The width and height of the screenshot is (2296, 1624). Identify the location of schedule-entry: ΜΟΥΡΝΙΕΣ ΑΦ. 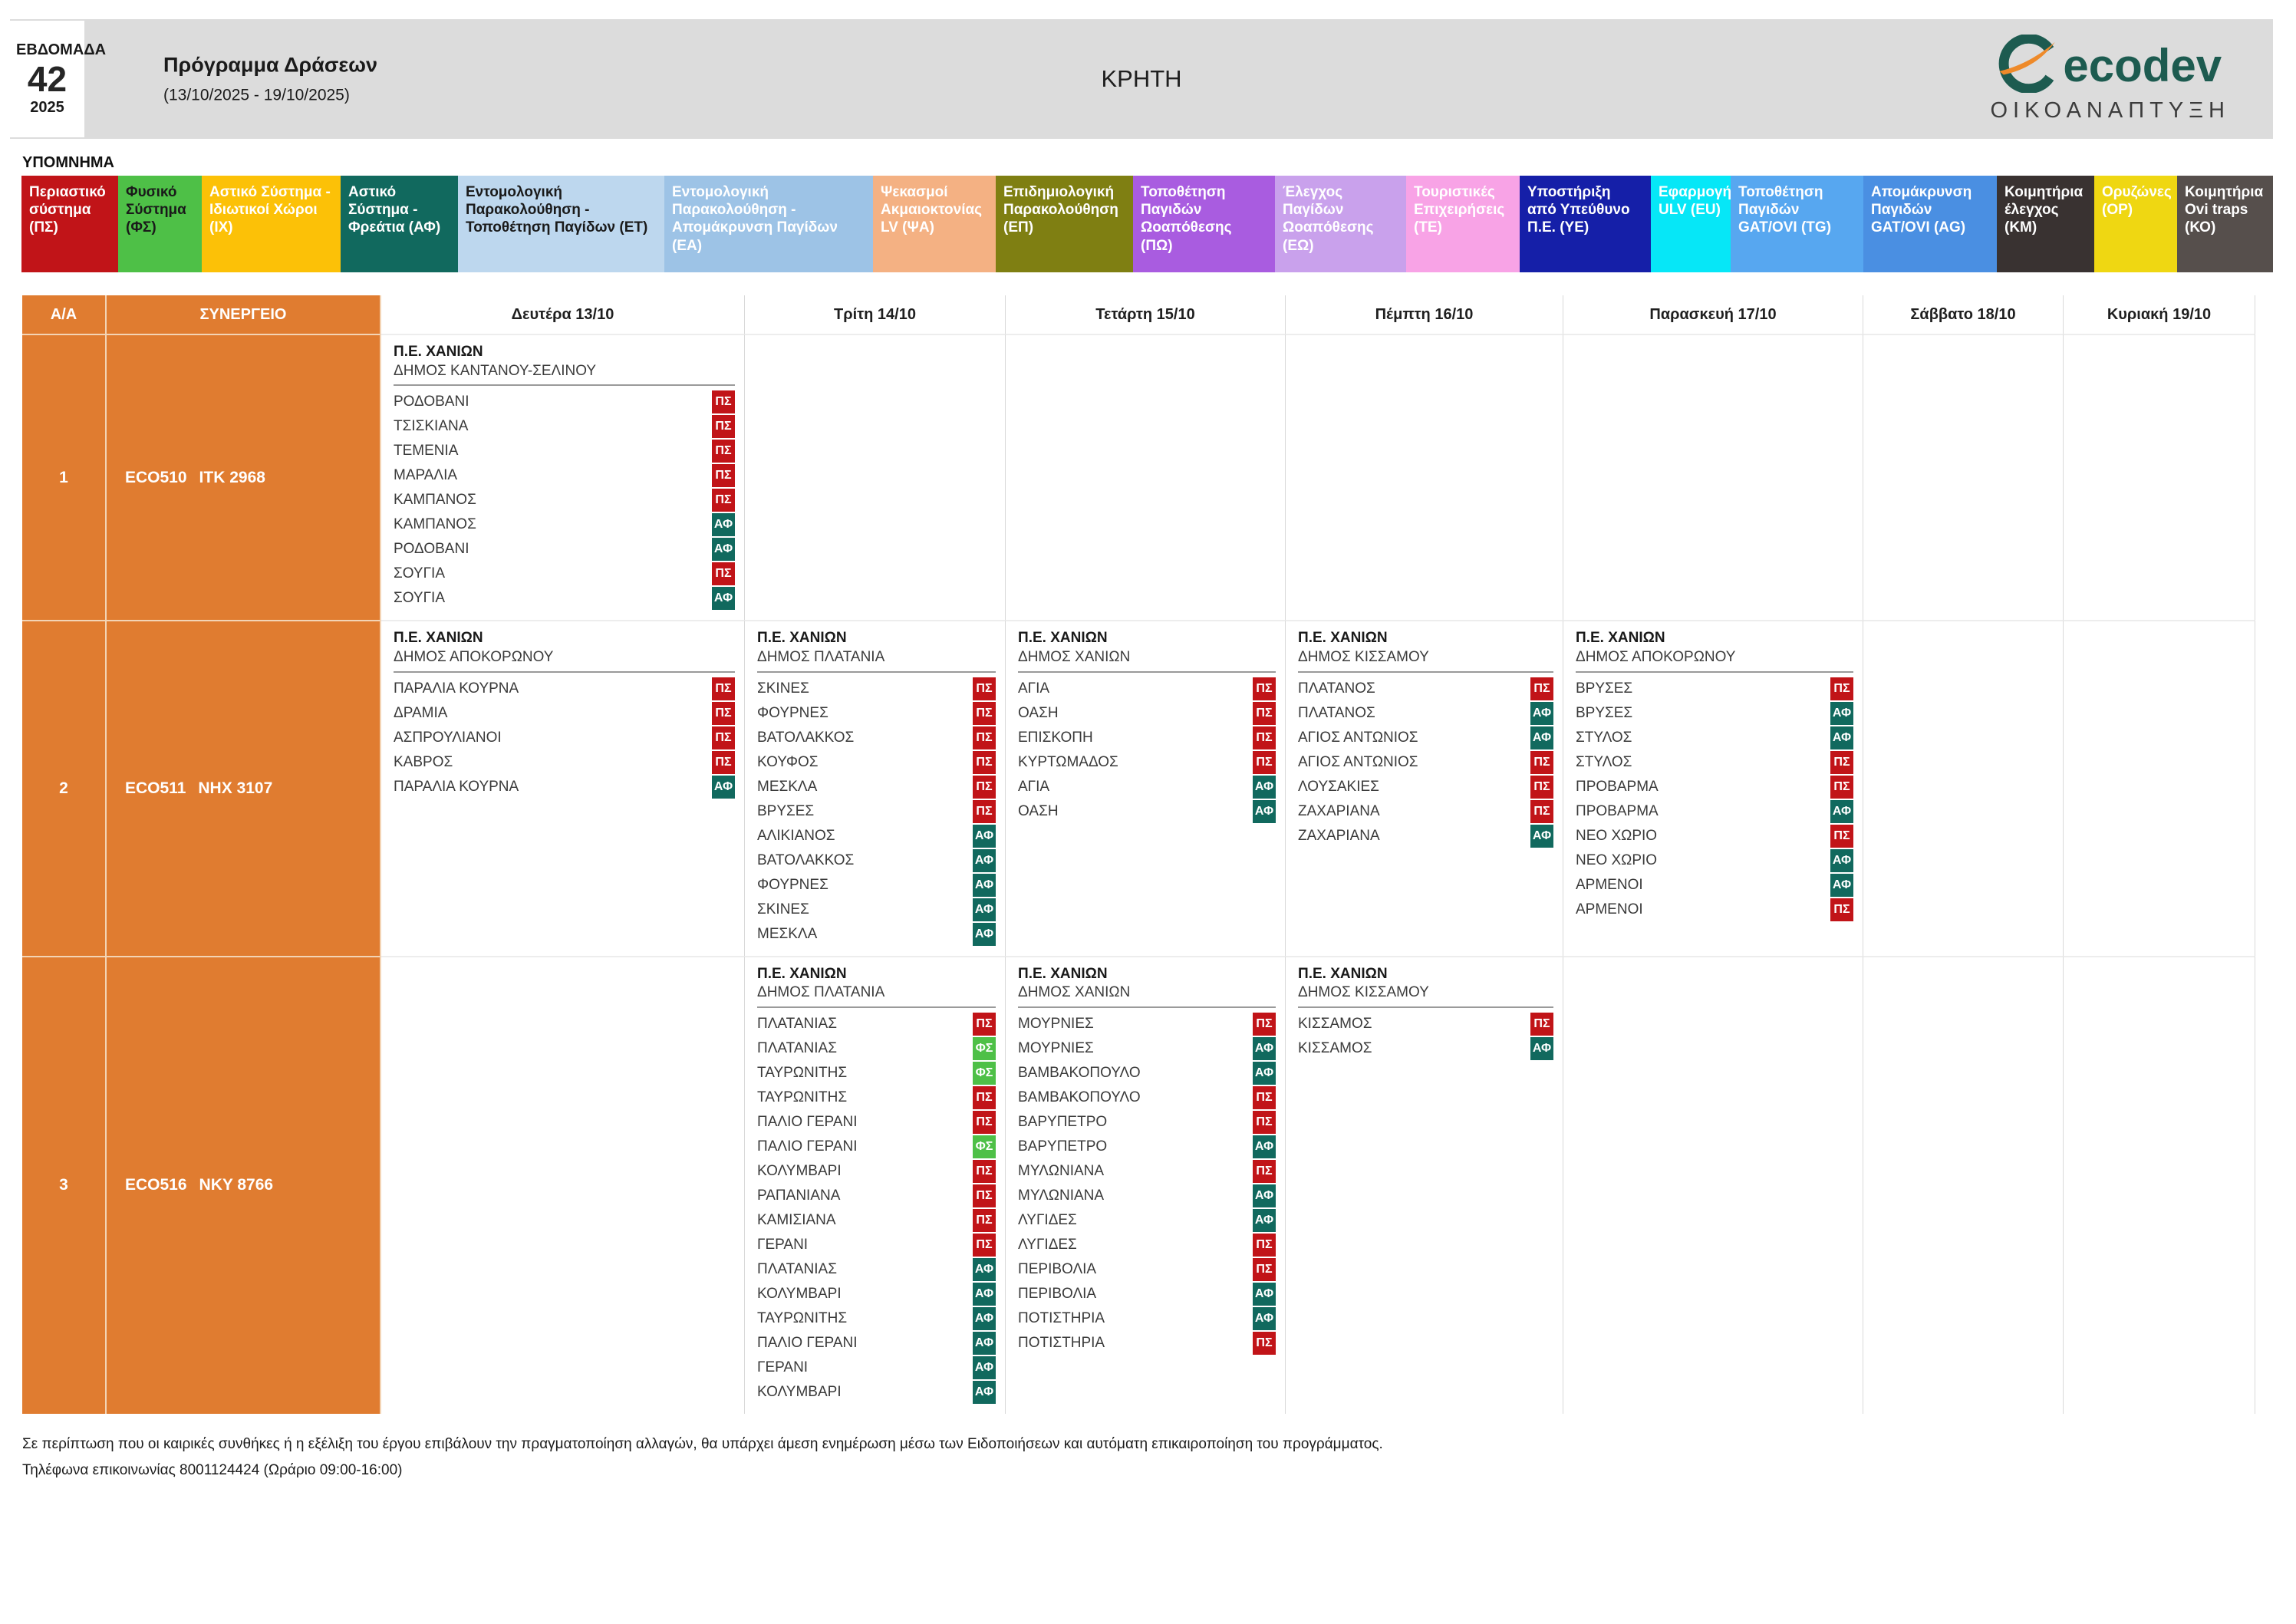
(1147, 1048).